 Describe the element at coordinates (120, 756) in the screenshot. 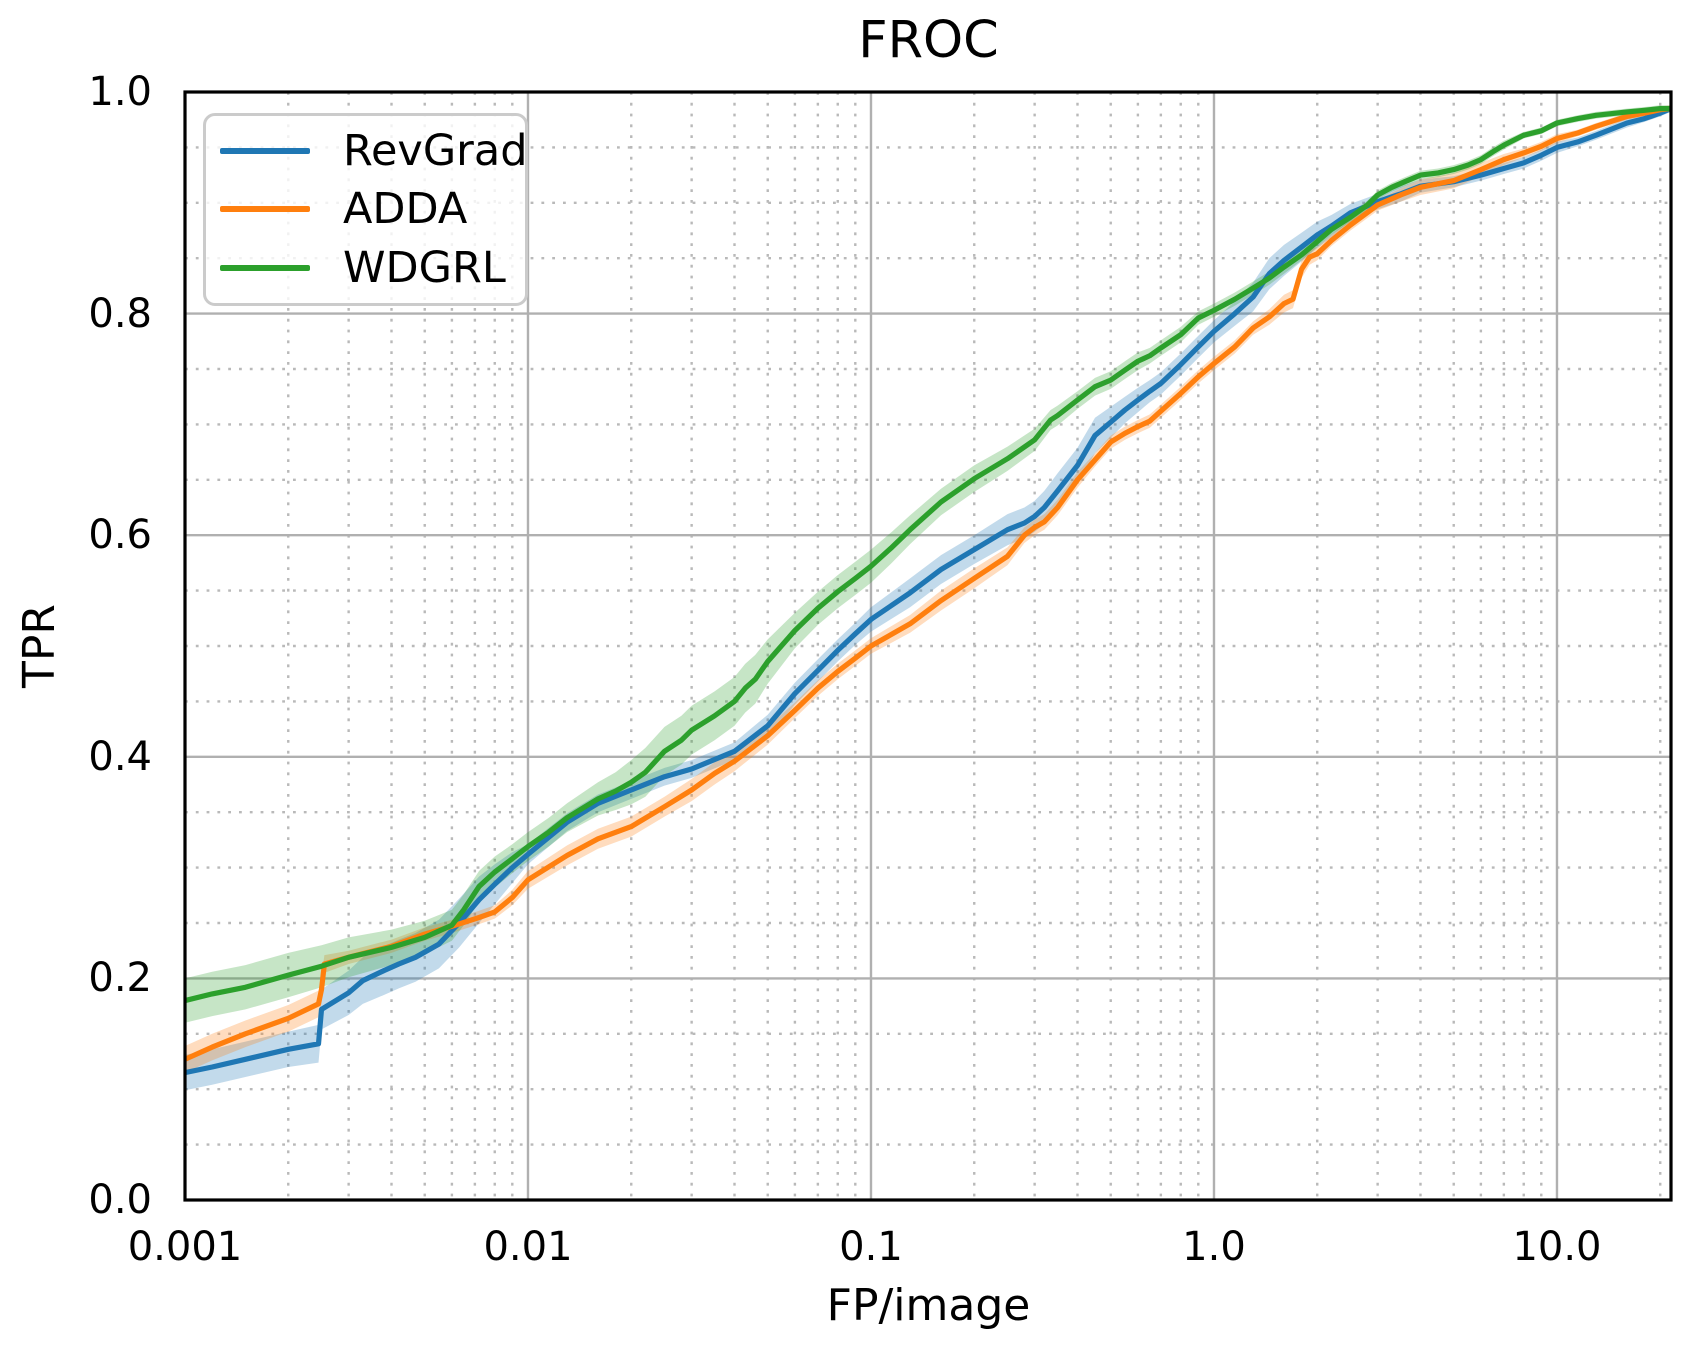

I see `y-tick-label: 0.4` at that location.